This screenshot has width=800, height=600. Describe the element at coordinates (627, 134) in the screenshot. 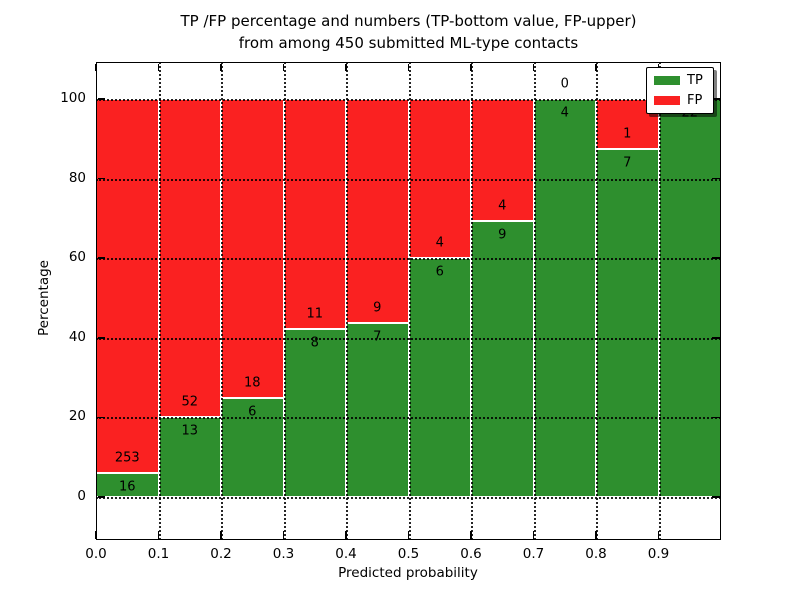

I see `fp-count-label: 1` at that location.